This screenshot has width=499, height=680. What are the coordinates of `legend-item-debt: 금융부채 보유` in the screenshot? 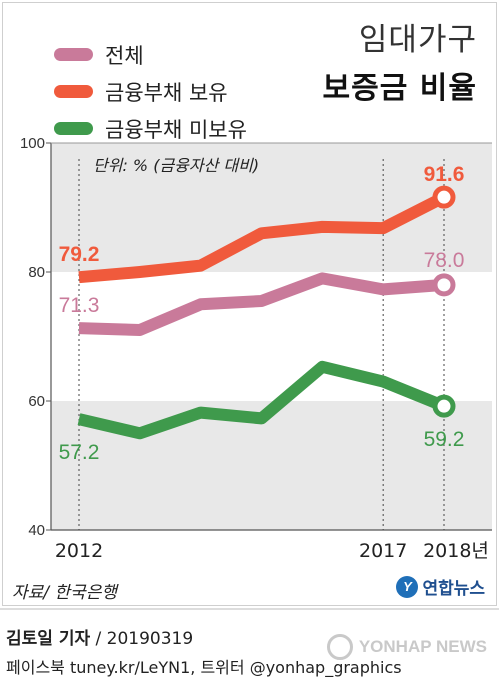 It's located at (150, 91).